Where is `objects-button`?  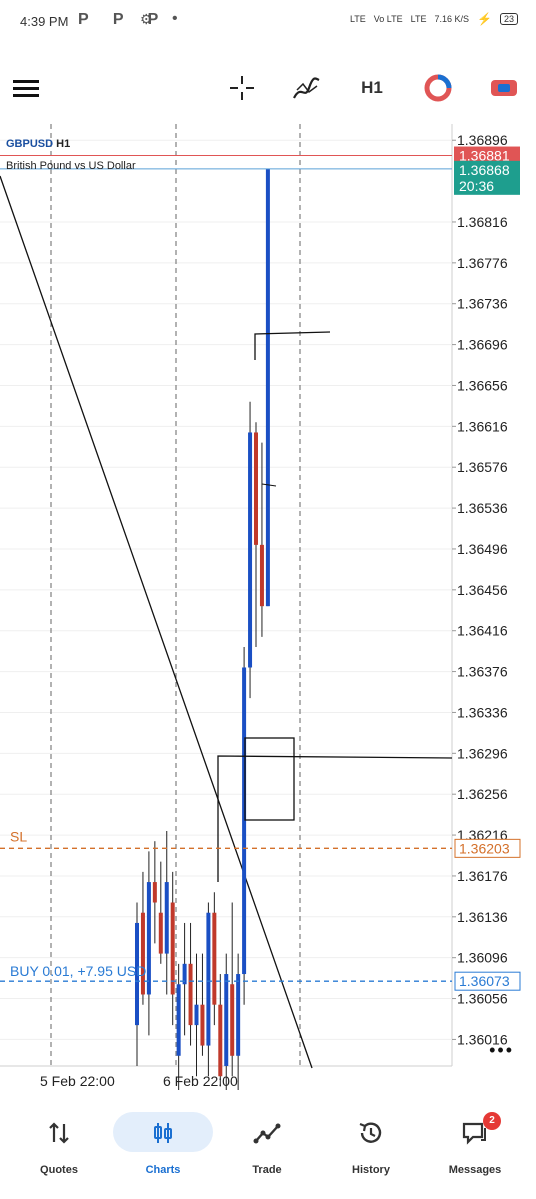
objects-button is located at coordinates (438, 88).